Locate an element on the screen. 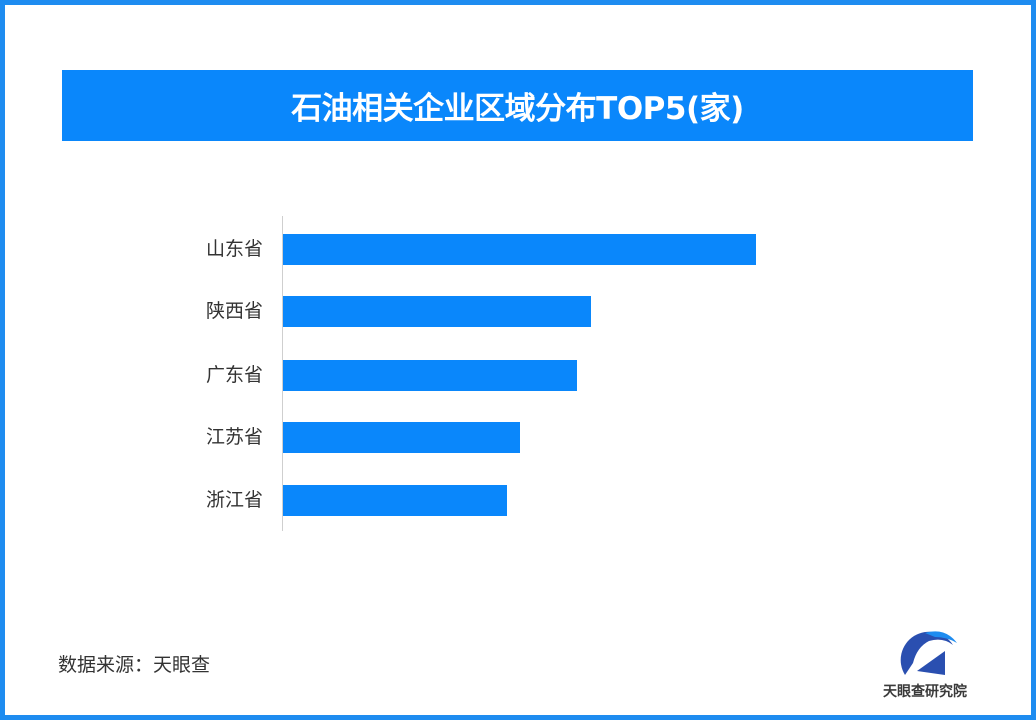  category-label: 陕西省 is located at coordinates (234, 311).